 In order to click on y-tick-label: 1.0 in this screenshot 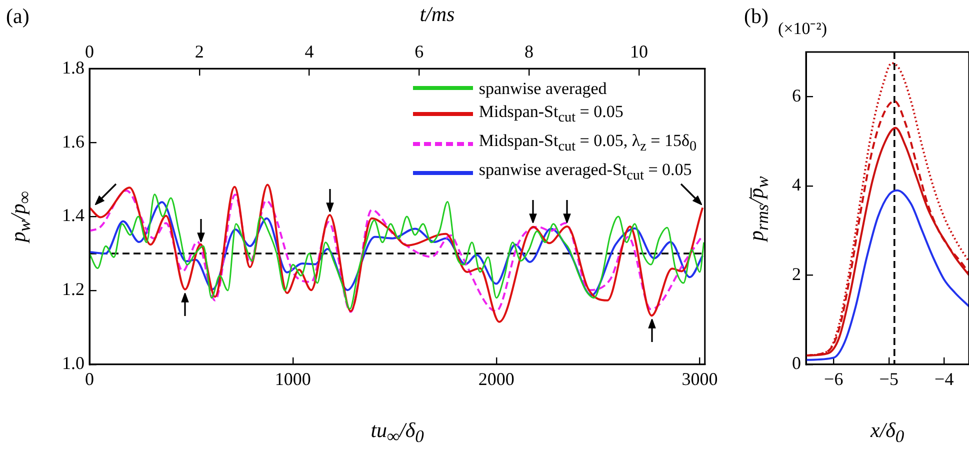, I will do `click(73, 363)`.